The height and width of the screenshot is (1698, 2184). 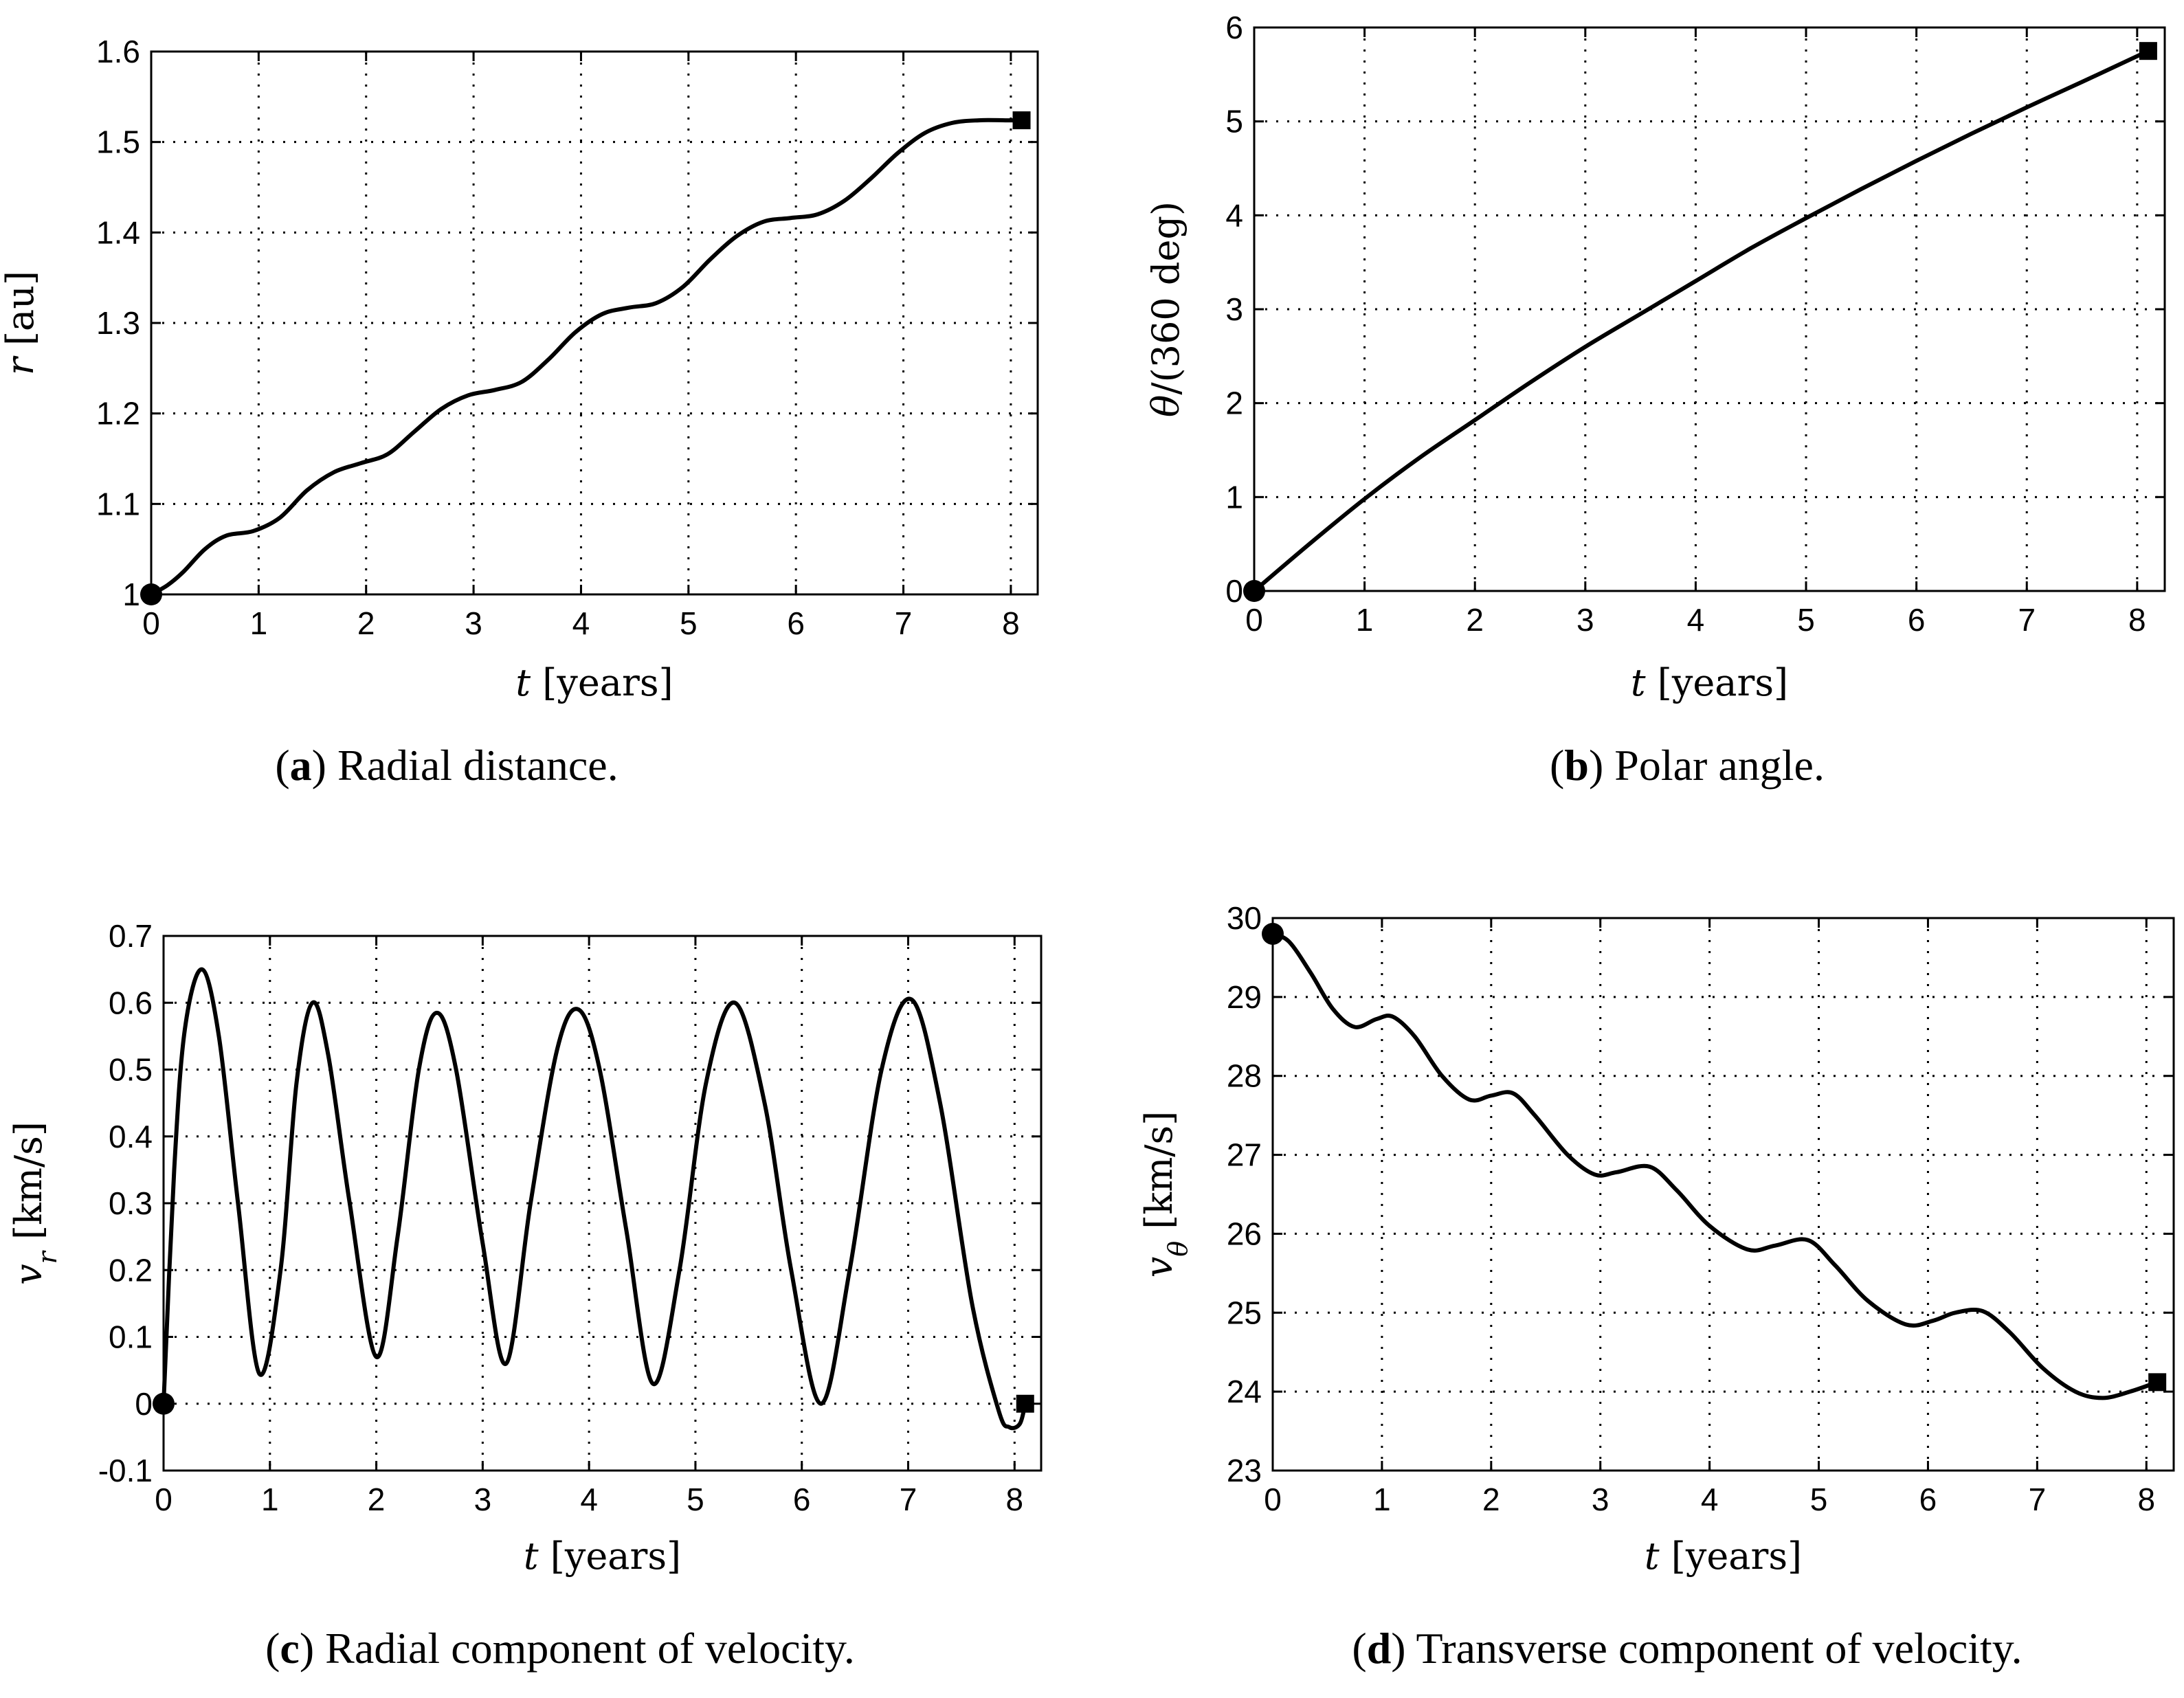 I want to click on y-tick-label: 1.1, so click(x=118, y=504).